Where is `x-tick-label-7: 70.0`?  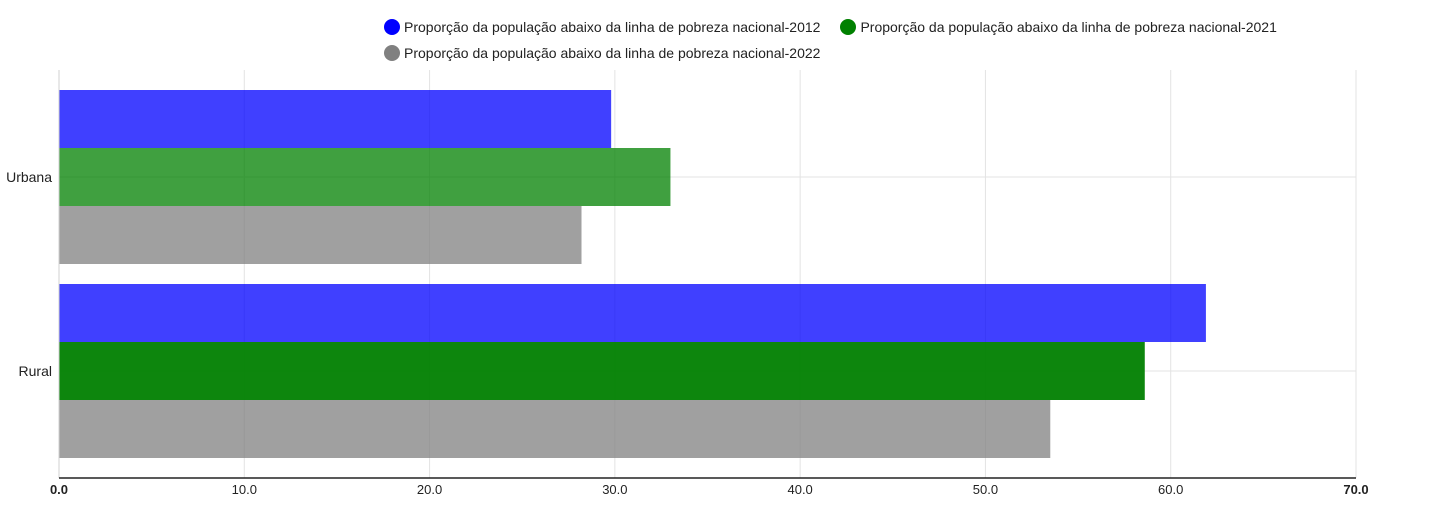
x-tick-label-7: 70.0 is located at coordinates (1355, 489).